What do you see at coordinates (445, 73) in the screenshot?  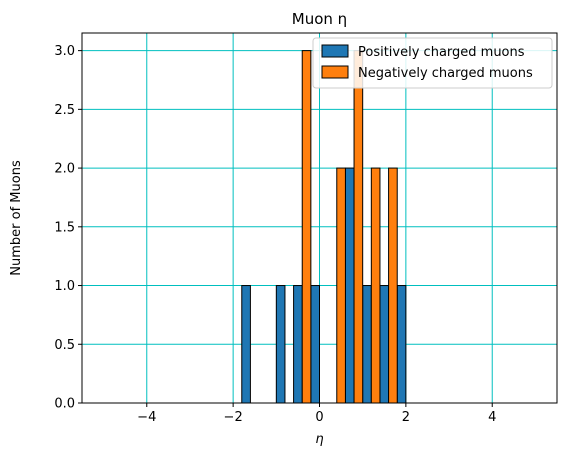 I see `legend-label: Negatively charged muons` at bounding box center [445, 73].